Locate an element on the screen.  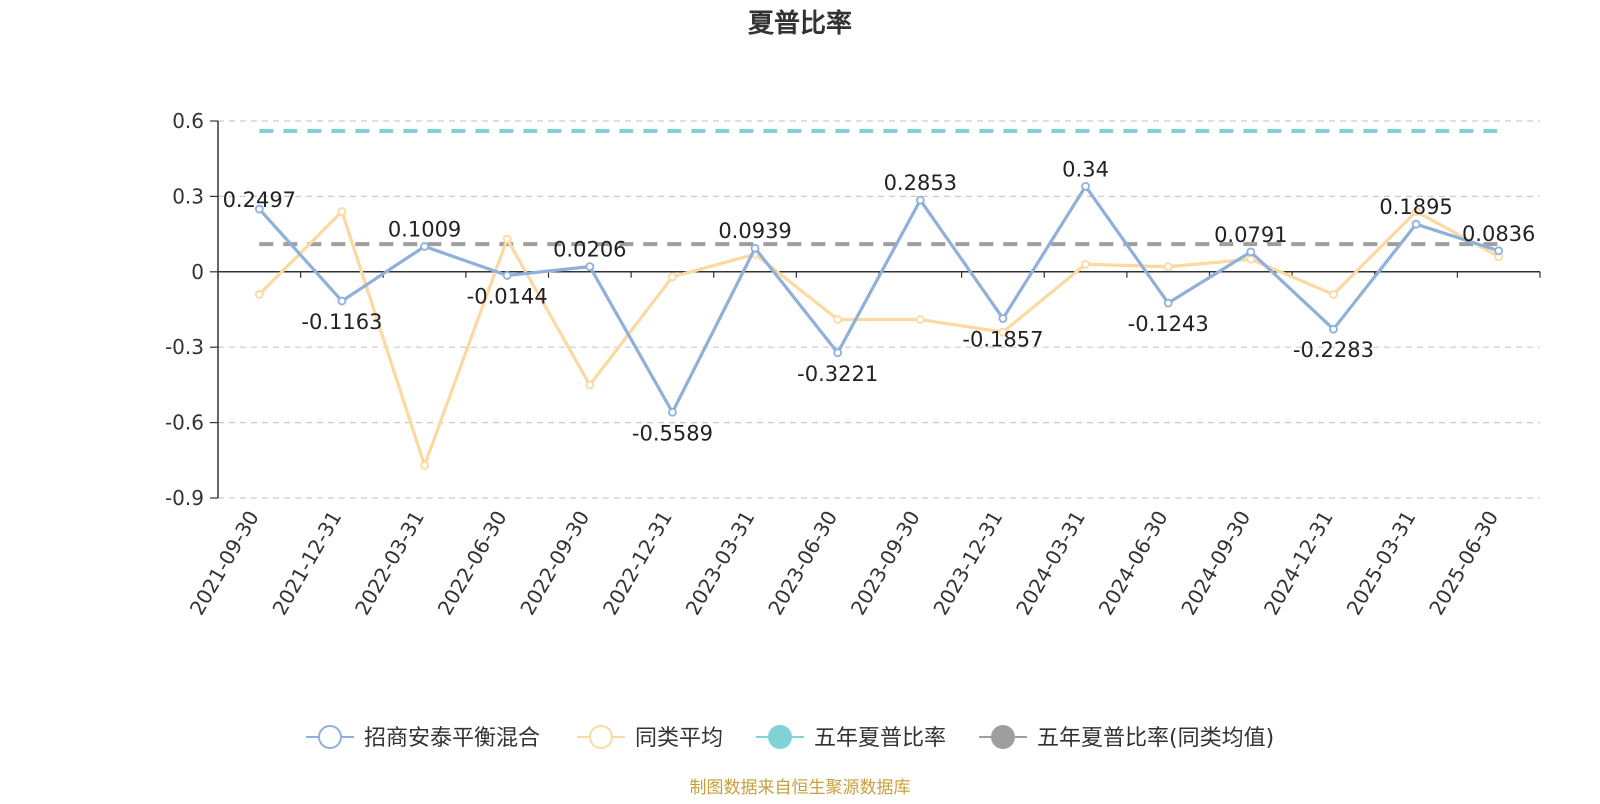
fund-data-label: -0.1857 is located at coordinates (1002, 339).